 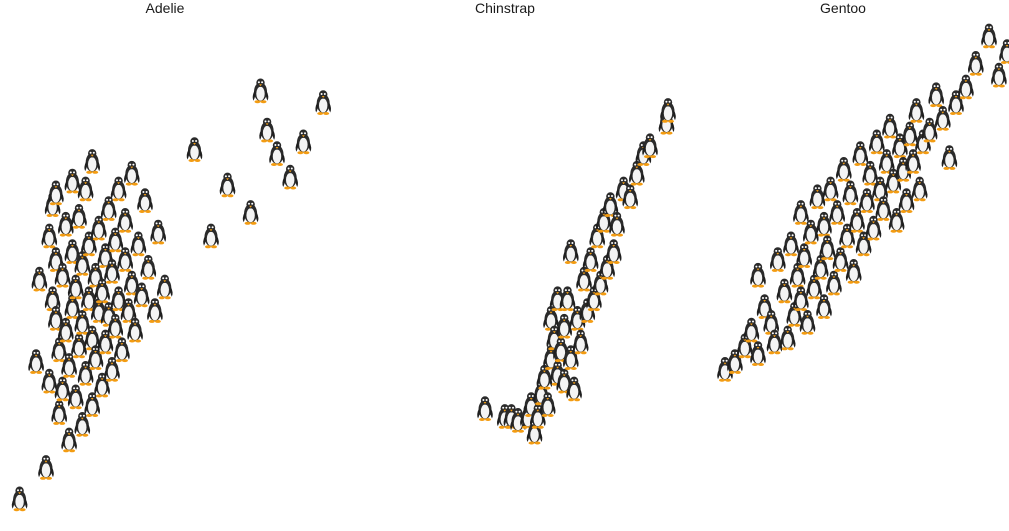 What do you see at coordinates (505, 8) in the screenshot?
I see `facet-title-chinstrap: Chinstrap` at bounding box center [505, 8].